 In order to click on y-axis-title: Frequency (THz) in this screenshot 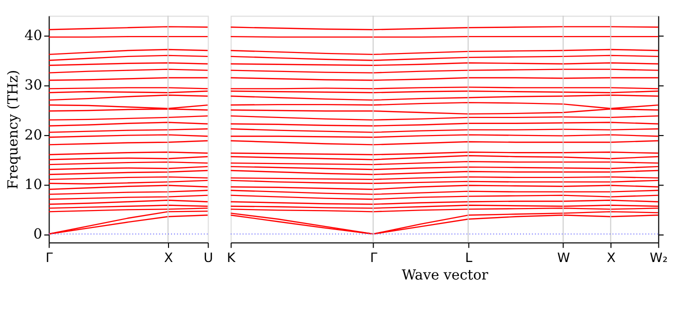, I will do `click(14, 130)`.